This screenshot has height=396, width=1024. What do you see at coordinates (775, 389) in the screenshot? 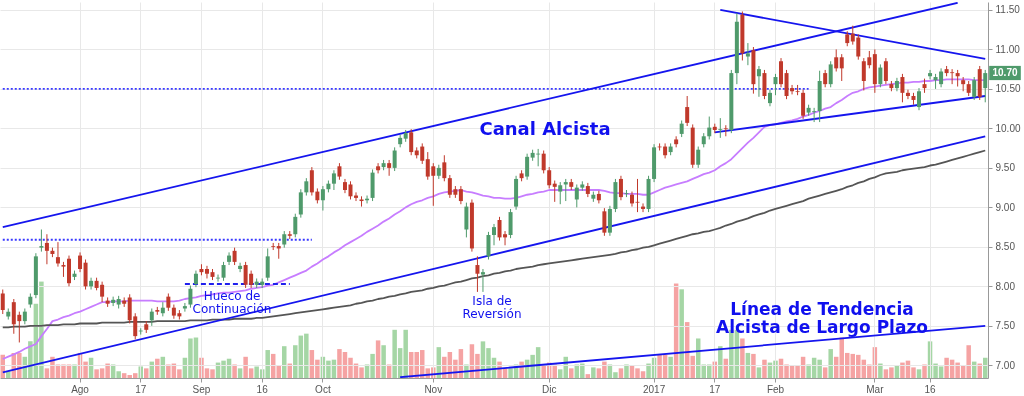
I see `x-tick-label: Feb` at bounding box center [775, 389].